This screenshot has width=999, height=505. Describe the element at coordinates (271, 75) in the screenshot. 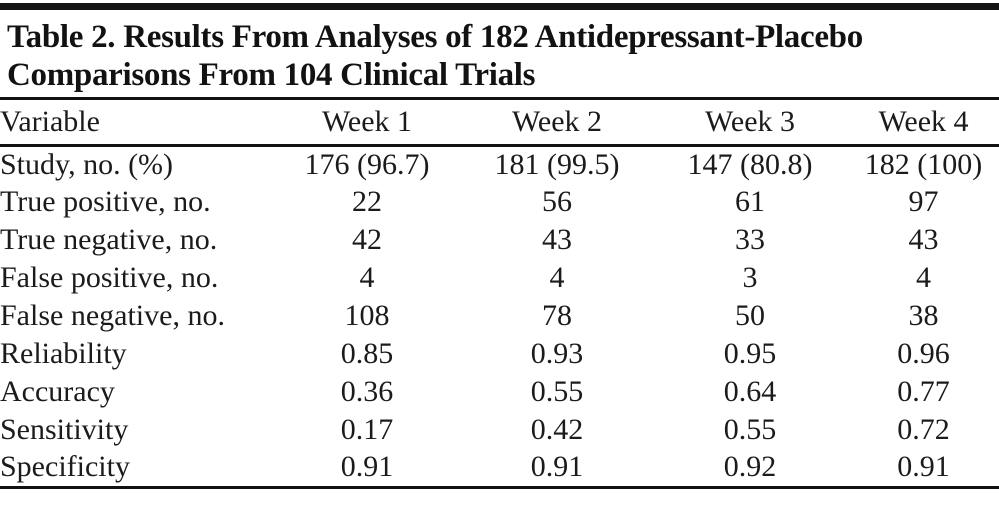

I see `table-title-line2: Comparisons From 104 Clinical Trials` at that location.